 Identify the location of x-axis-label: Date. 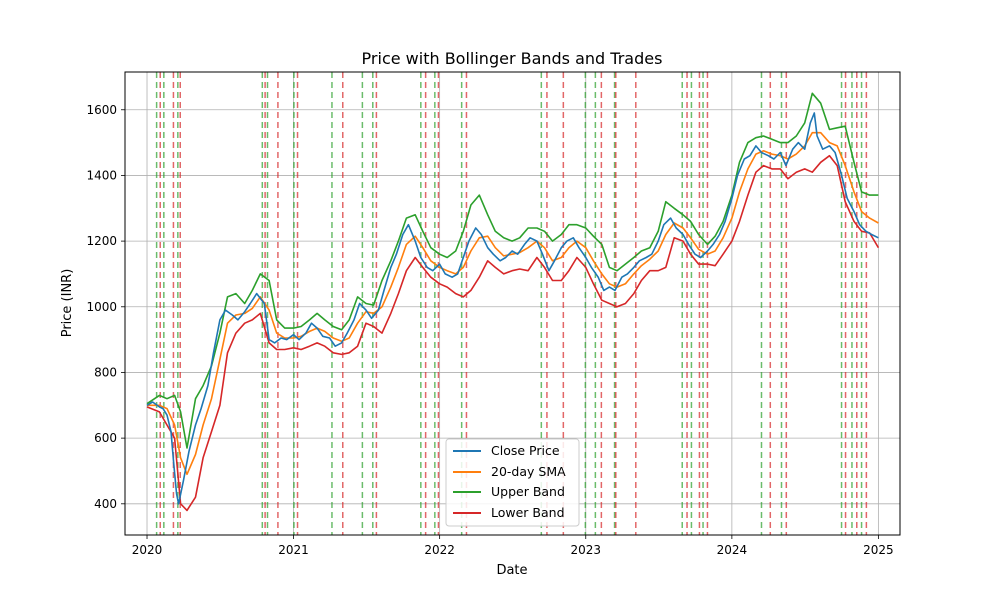
(511, 570).